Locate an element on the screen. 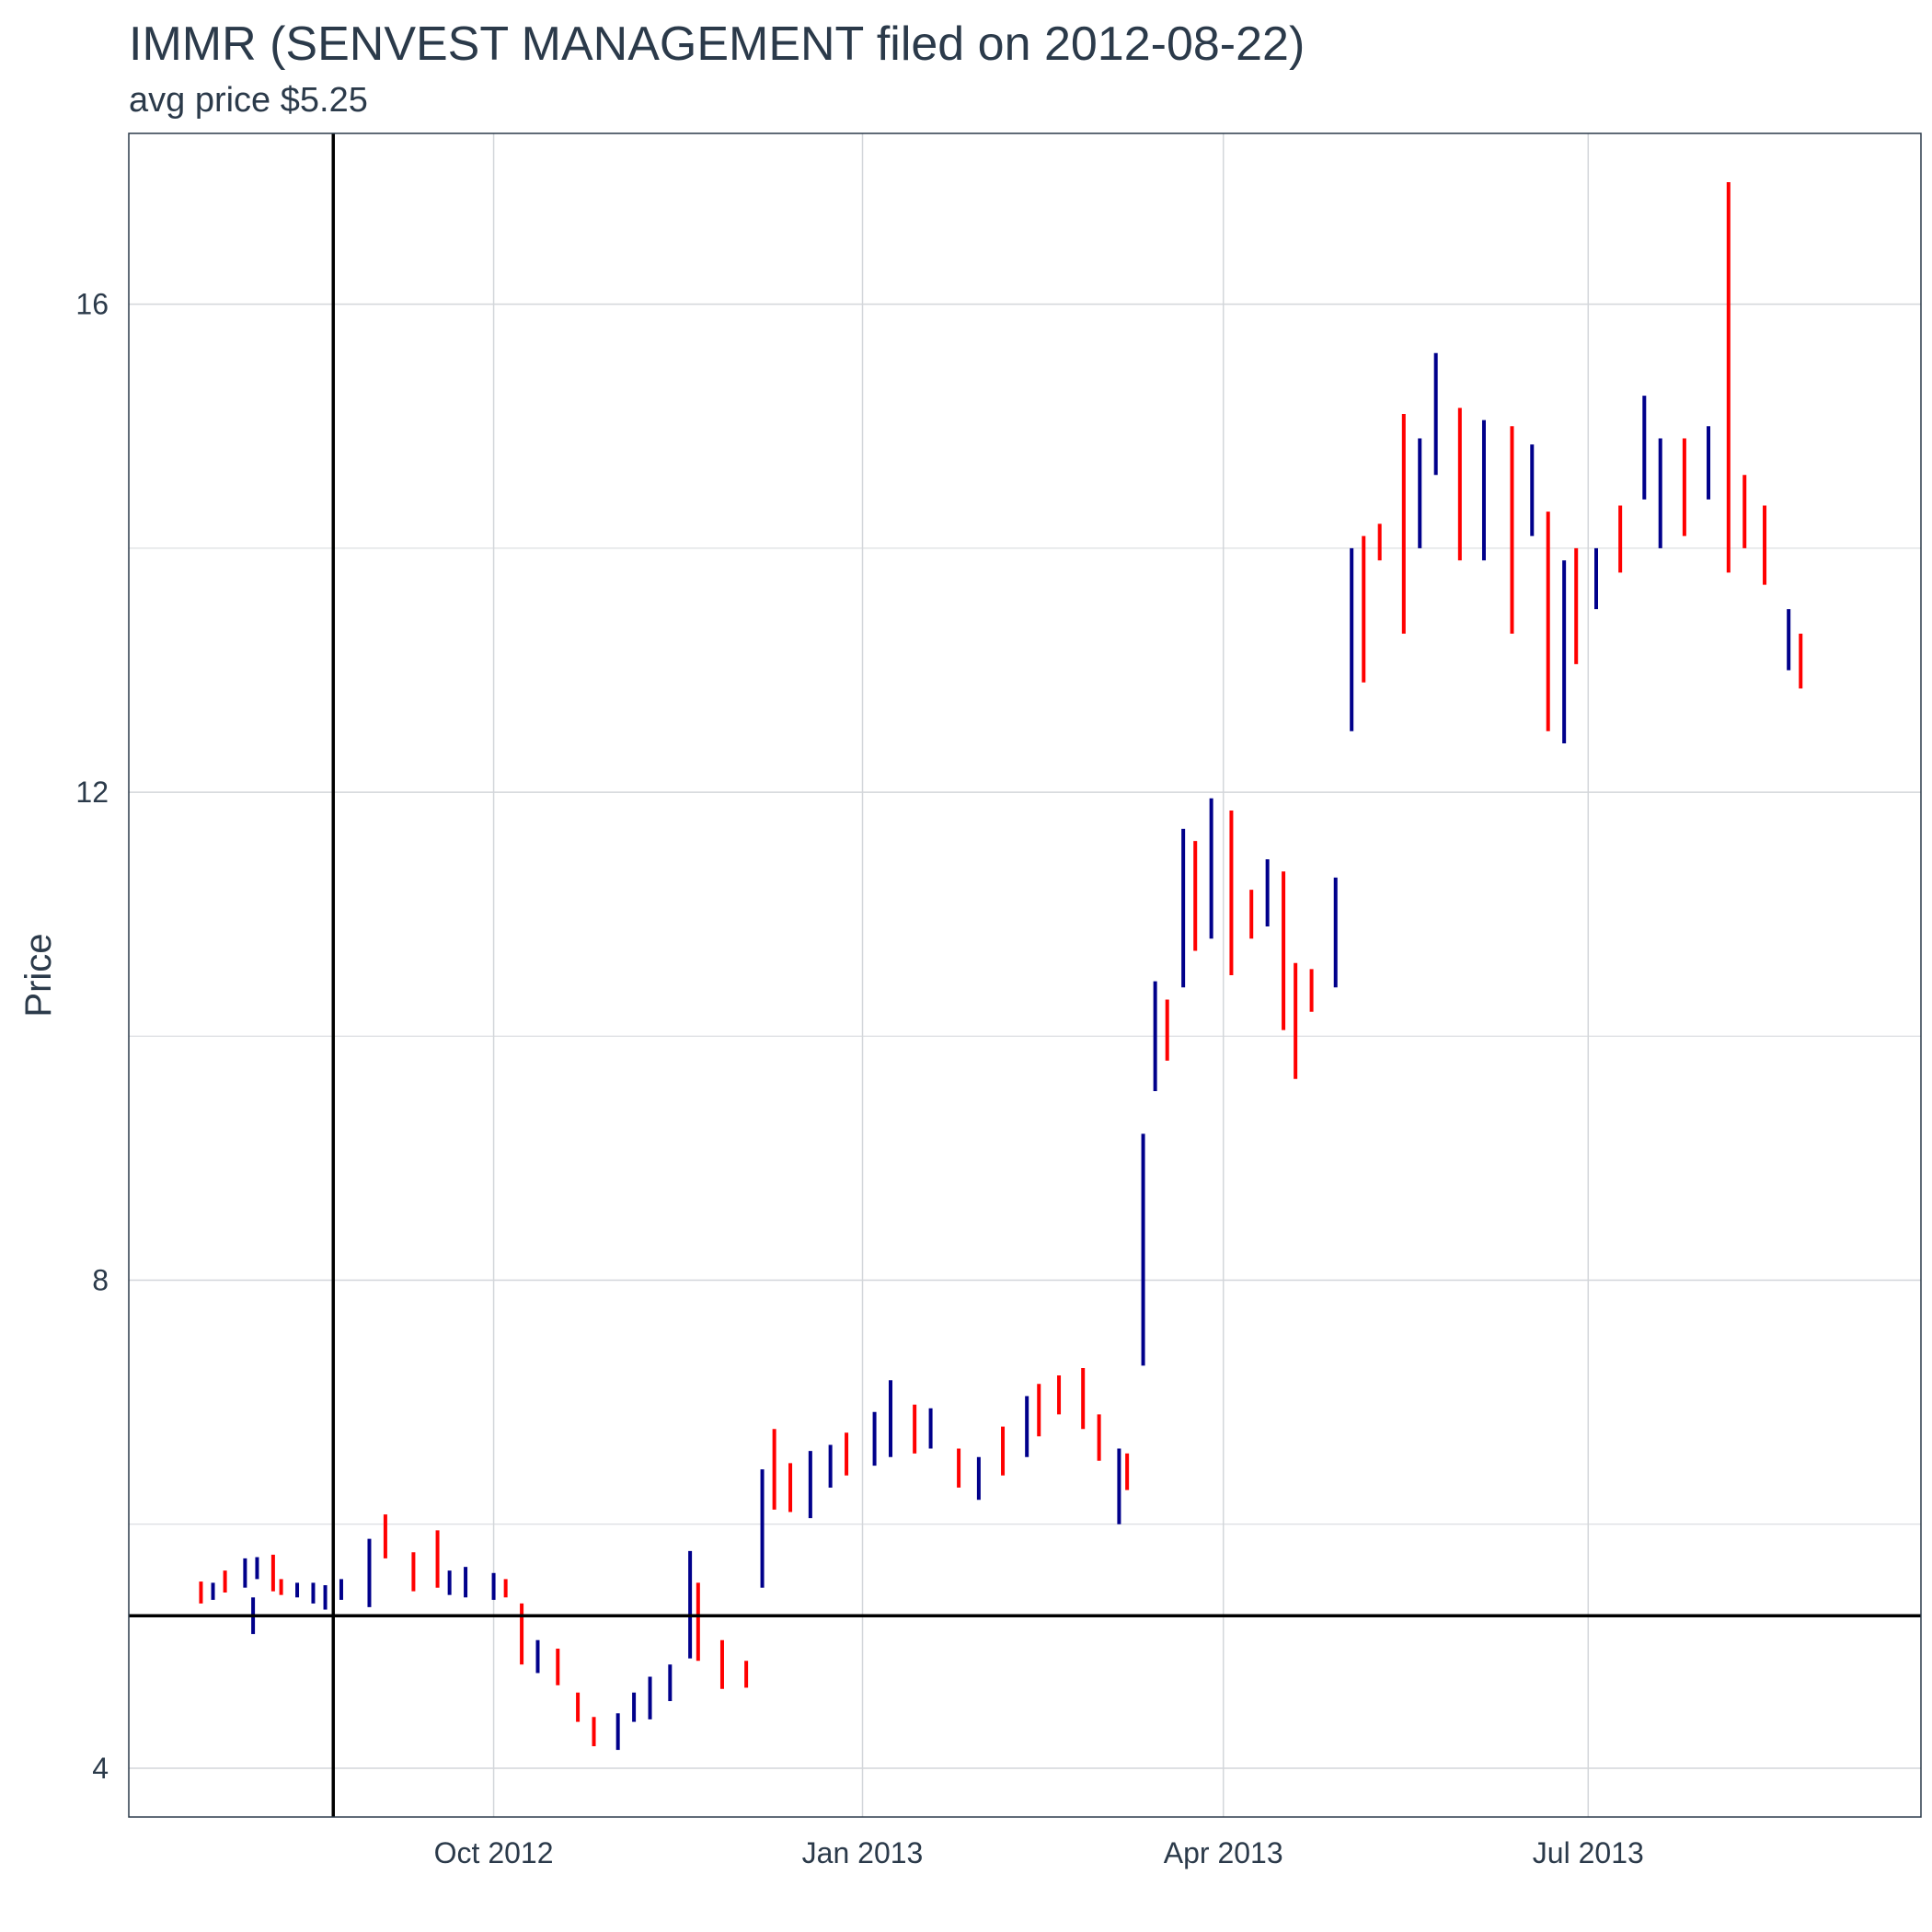  y-tick-label: 4 is located at coordinates (100, 1768).